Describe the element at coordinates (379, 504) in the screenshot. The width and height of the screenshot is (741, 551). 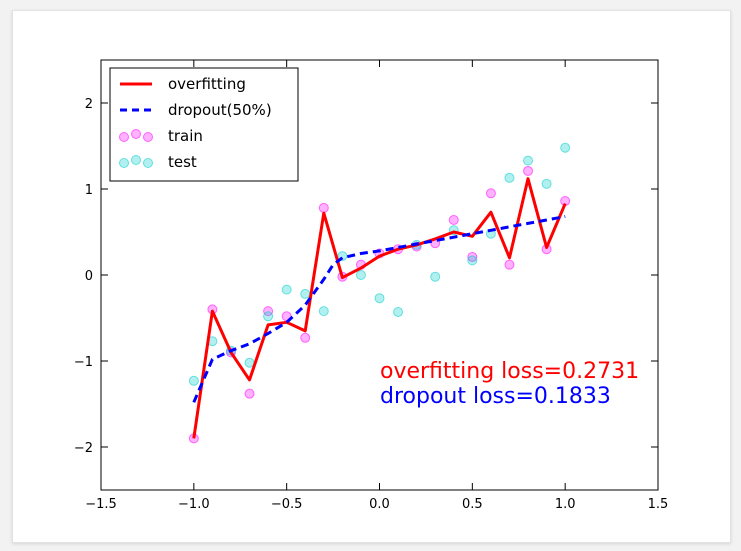
I see `x-tick-label: 0.0` at that location.